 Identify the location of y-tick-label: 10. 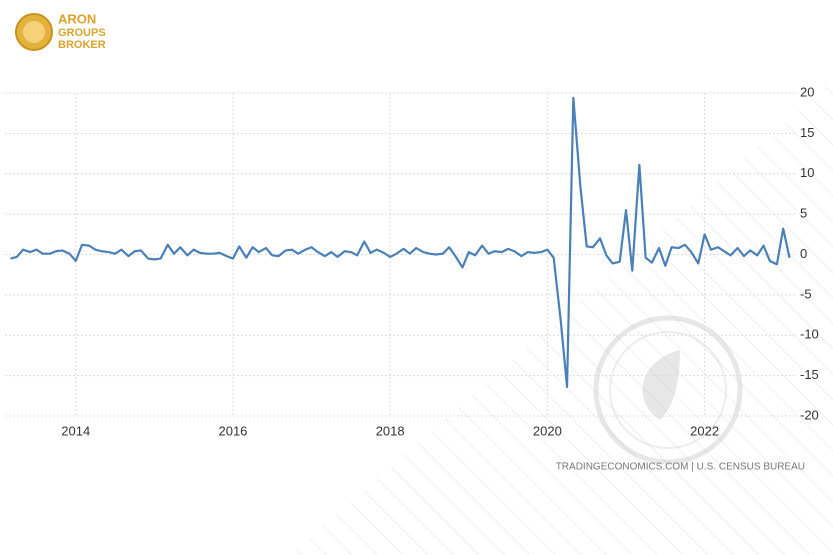
(807, 172).